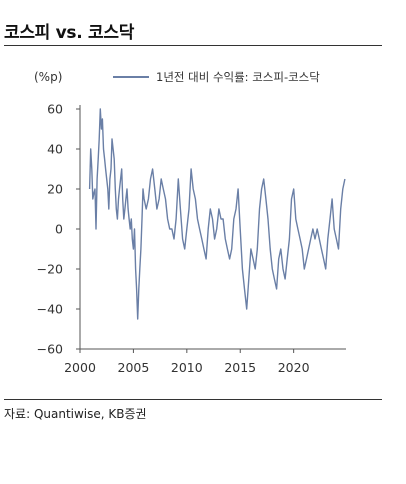  What do you see at coordinates (50, 349) in the screenshot?
I see `y-tick-label: −60` at bounding box center [50, 349].